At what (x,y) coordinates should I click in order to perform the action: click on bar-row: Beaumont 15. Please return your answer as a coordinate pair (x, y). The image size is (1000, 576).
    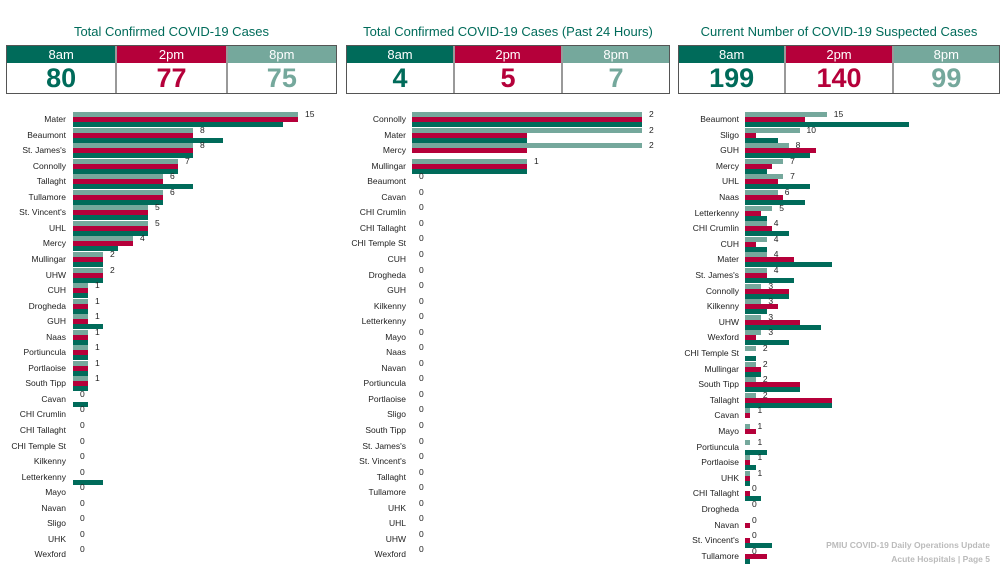
    Looking at the image, I should click on (839, 118).